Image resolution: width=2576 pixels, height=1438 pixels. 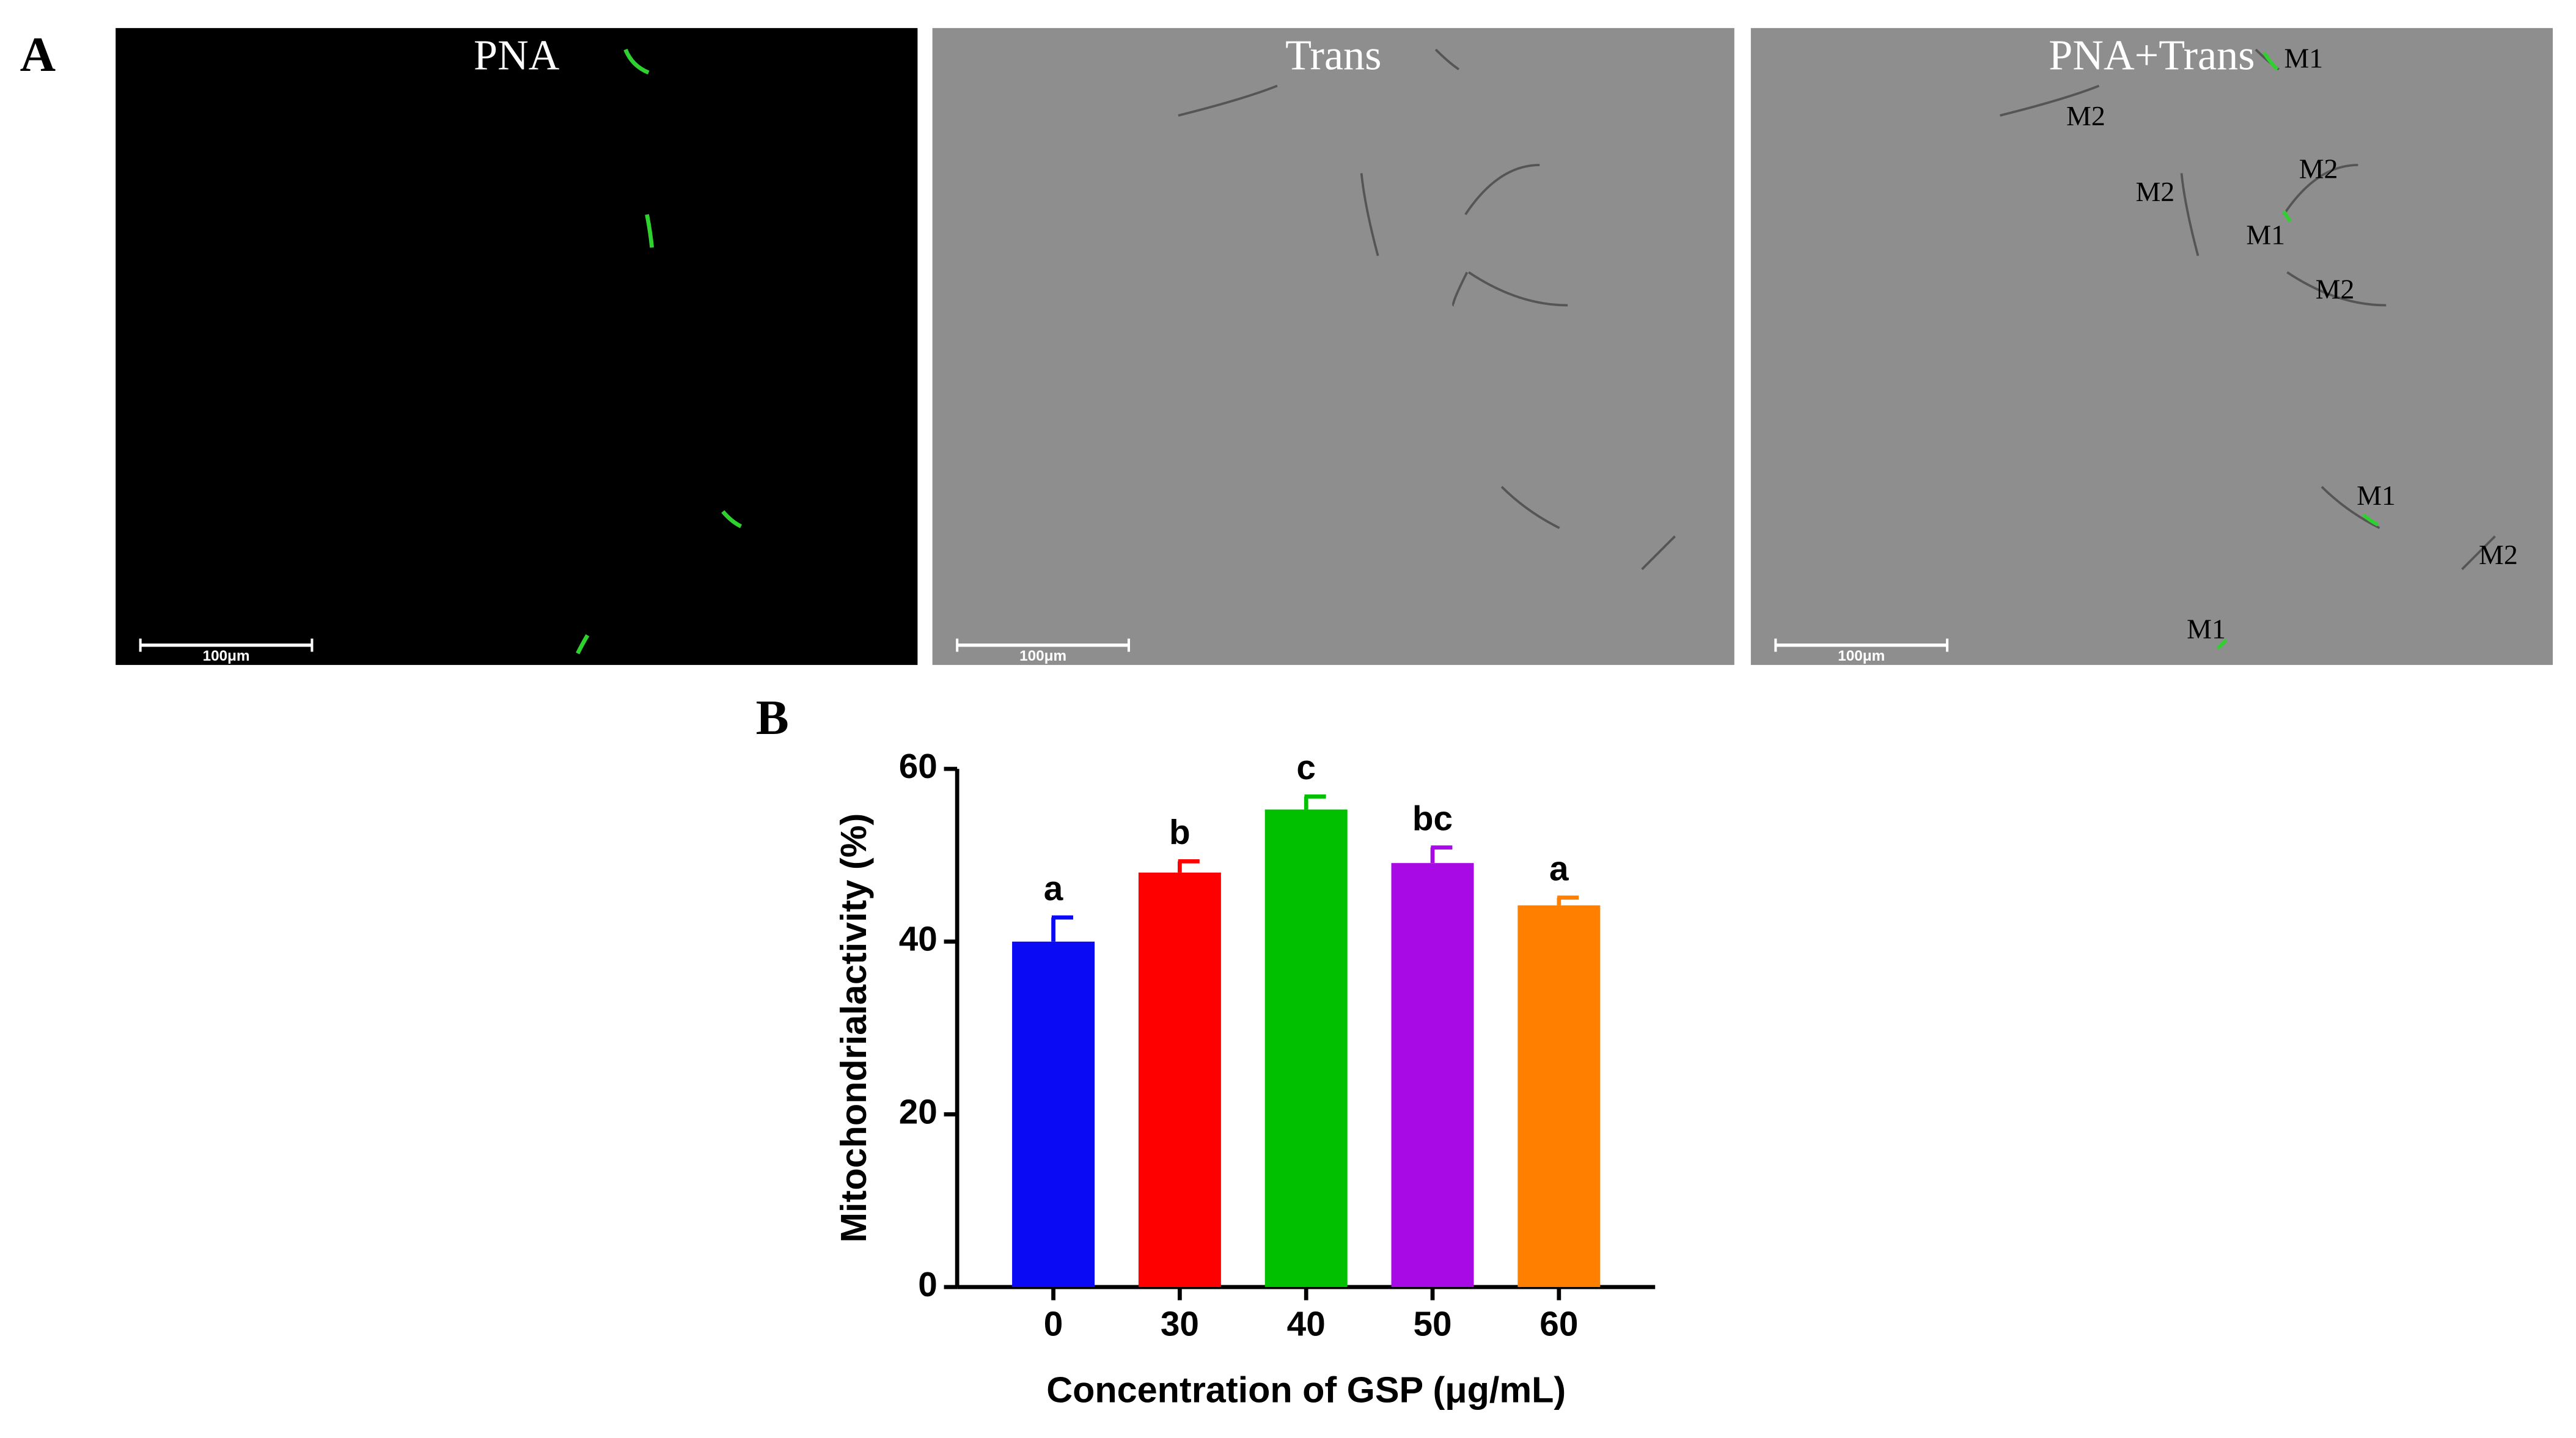 I want to click on image-title: PNA, so click(x=517, y=55).